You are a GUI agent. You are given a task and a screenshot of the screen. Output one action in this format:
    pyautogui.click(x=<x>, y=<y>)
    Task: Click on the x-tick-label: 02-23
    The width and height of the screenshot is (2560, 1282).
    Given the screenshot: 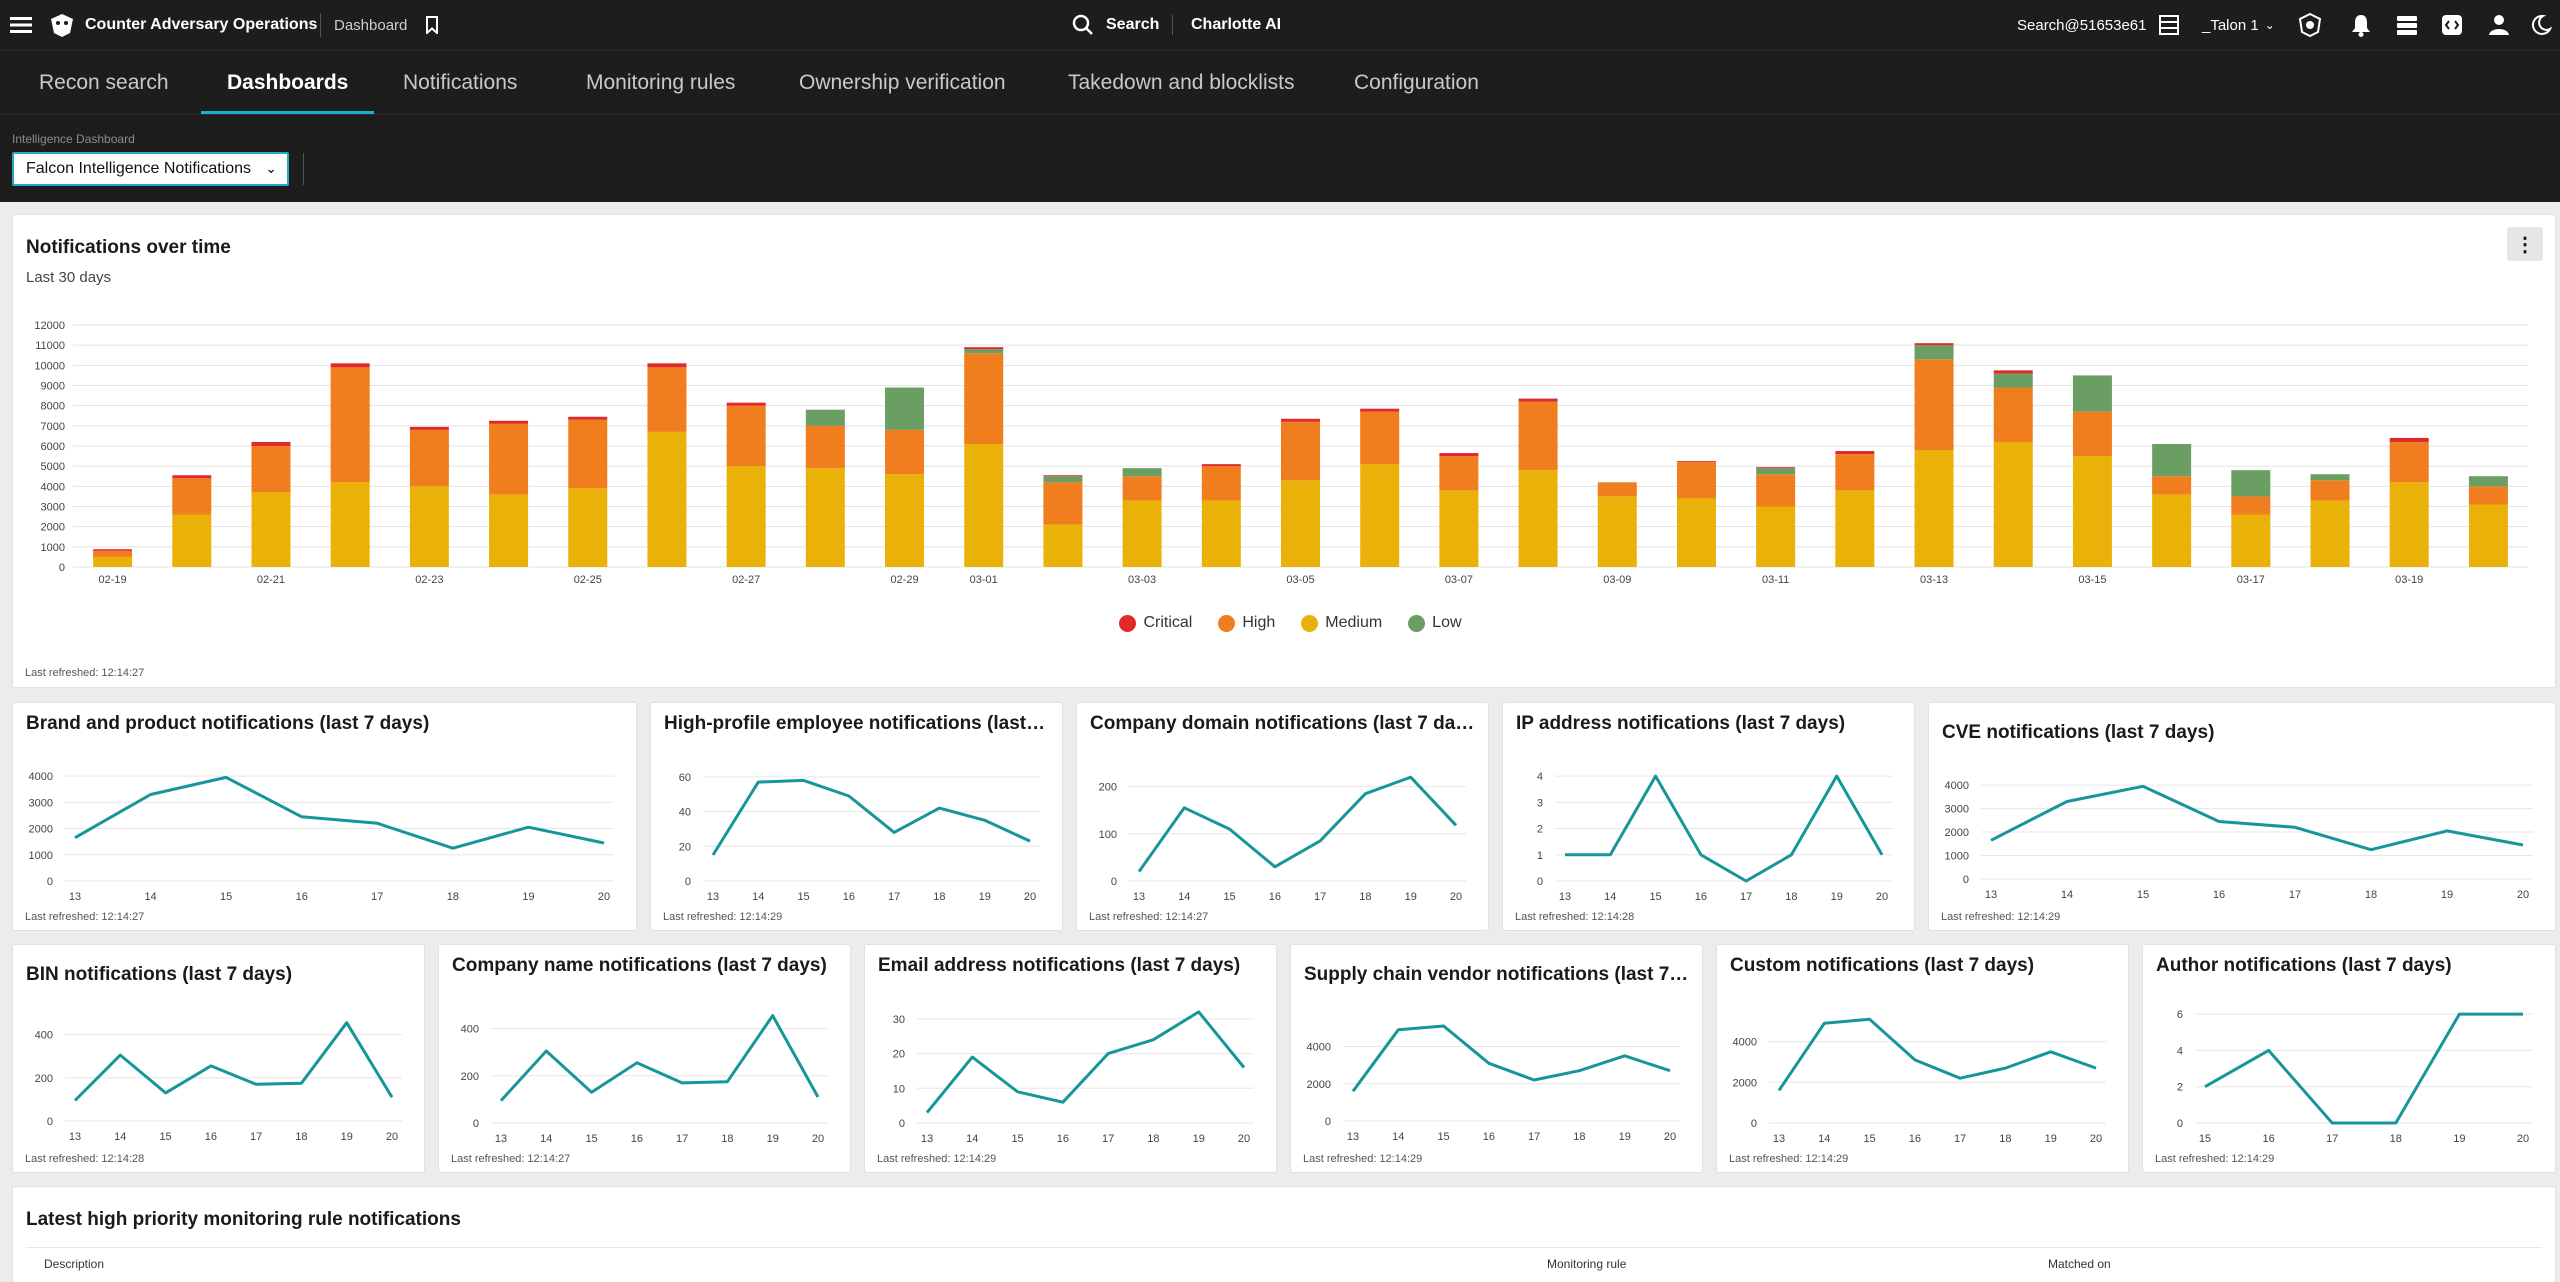 What is the action you would take?
    pyautogui.click(x=429, y=580)
    